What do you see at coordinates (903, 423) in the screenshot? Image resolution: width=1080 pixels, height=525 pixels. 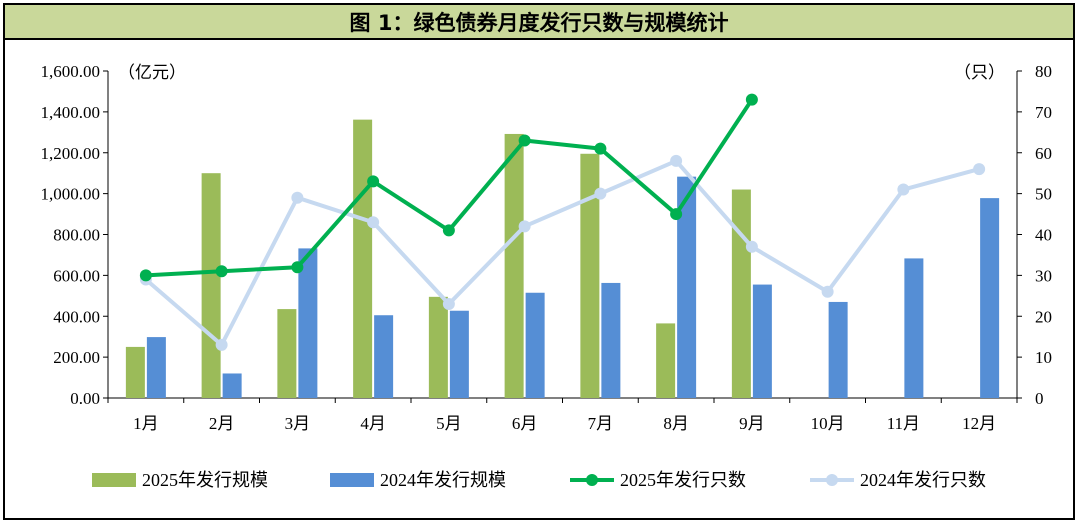 I see `x-tick-label: 11月` at bounding box center [903, 423].